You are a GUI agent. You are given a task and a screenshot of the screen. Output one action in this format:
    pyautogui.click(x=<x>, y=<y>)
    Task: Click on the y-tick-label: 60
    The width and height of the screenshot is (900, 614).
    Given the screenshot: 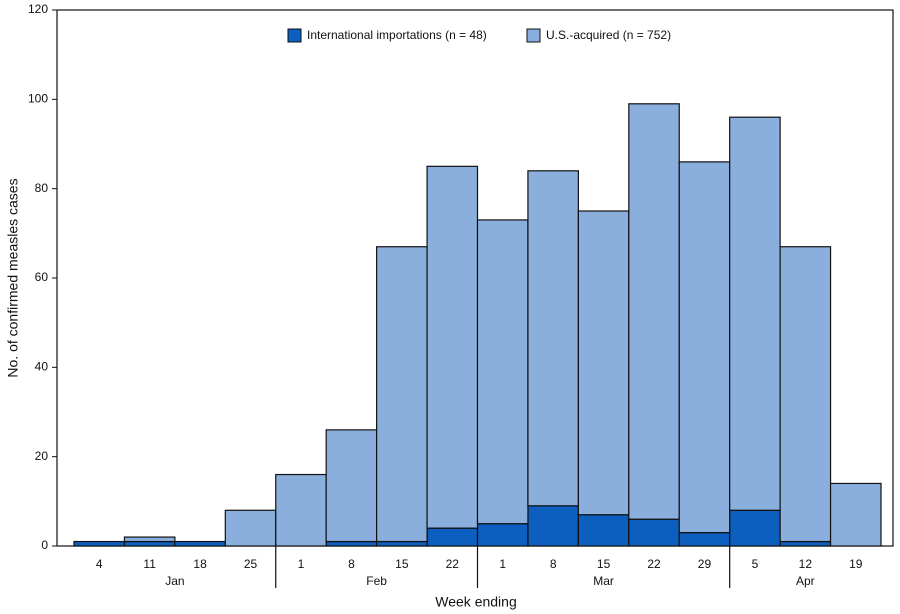 What is the action you would take?
    pyautogui.click(x=42, y=277)
    